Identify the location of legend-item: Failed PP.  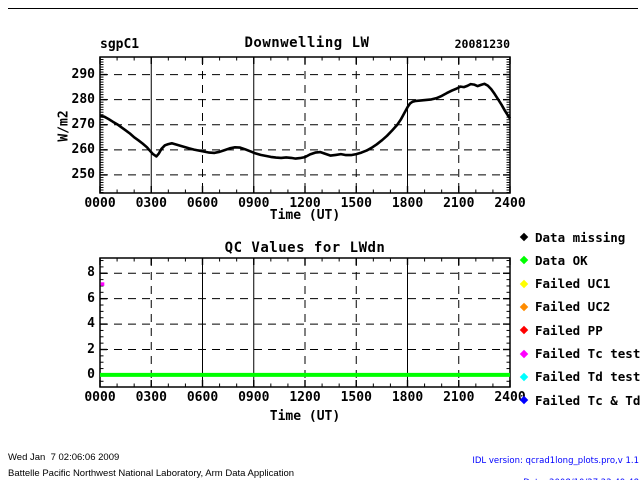
(561, 330).